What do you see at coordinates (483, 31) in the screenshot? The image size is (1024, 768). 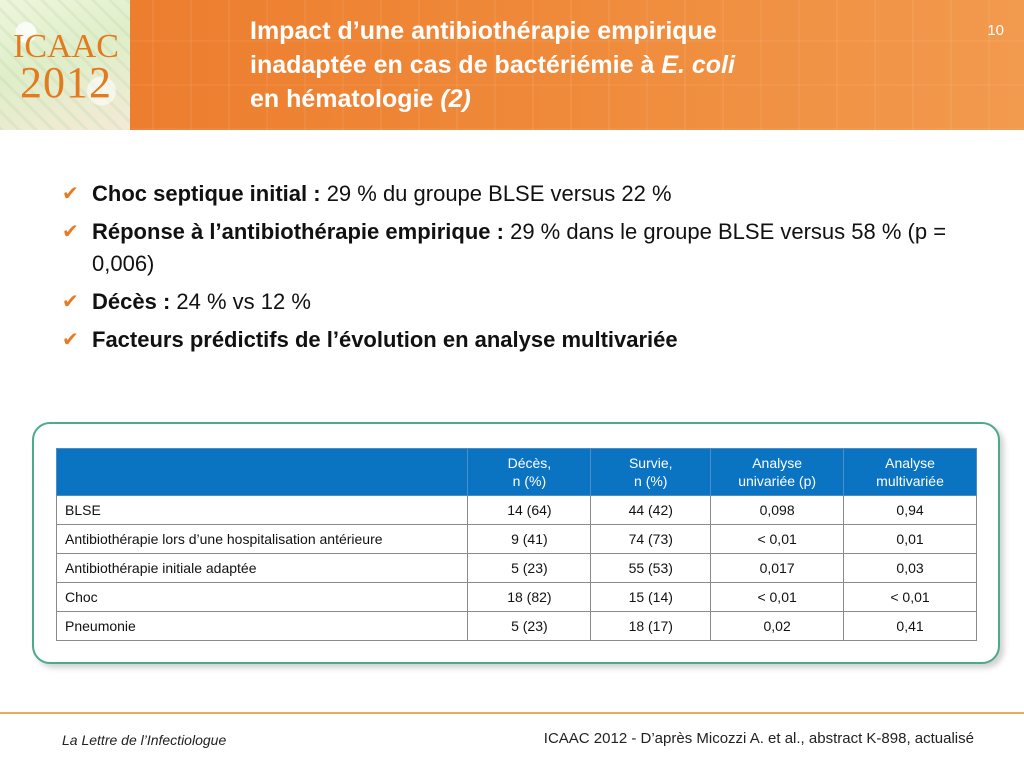 I see `title-line-1: Impact d’une antibiothérapie empirique` at bounding box center [483, 31].